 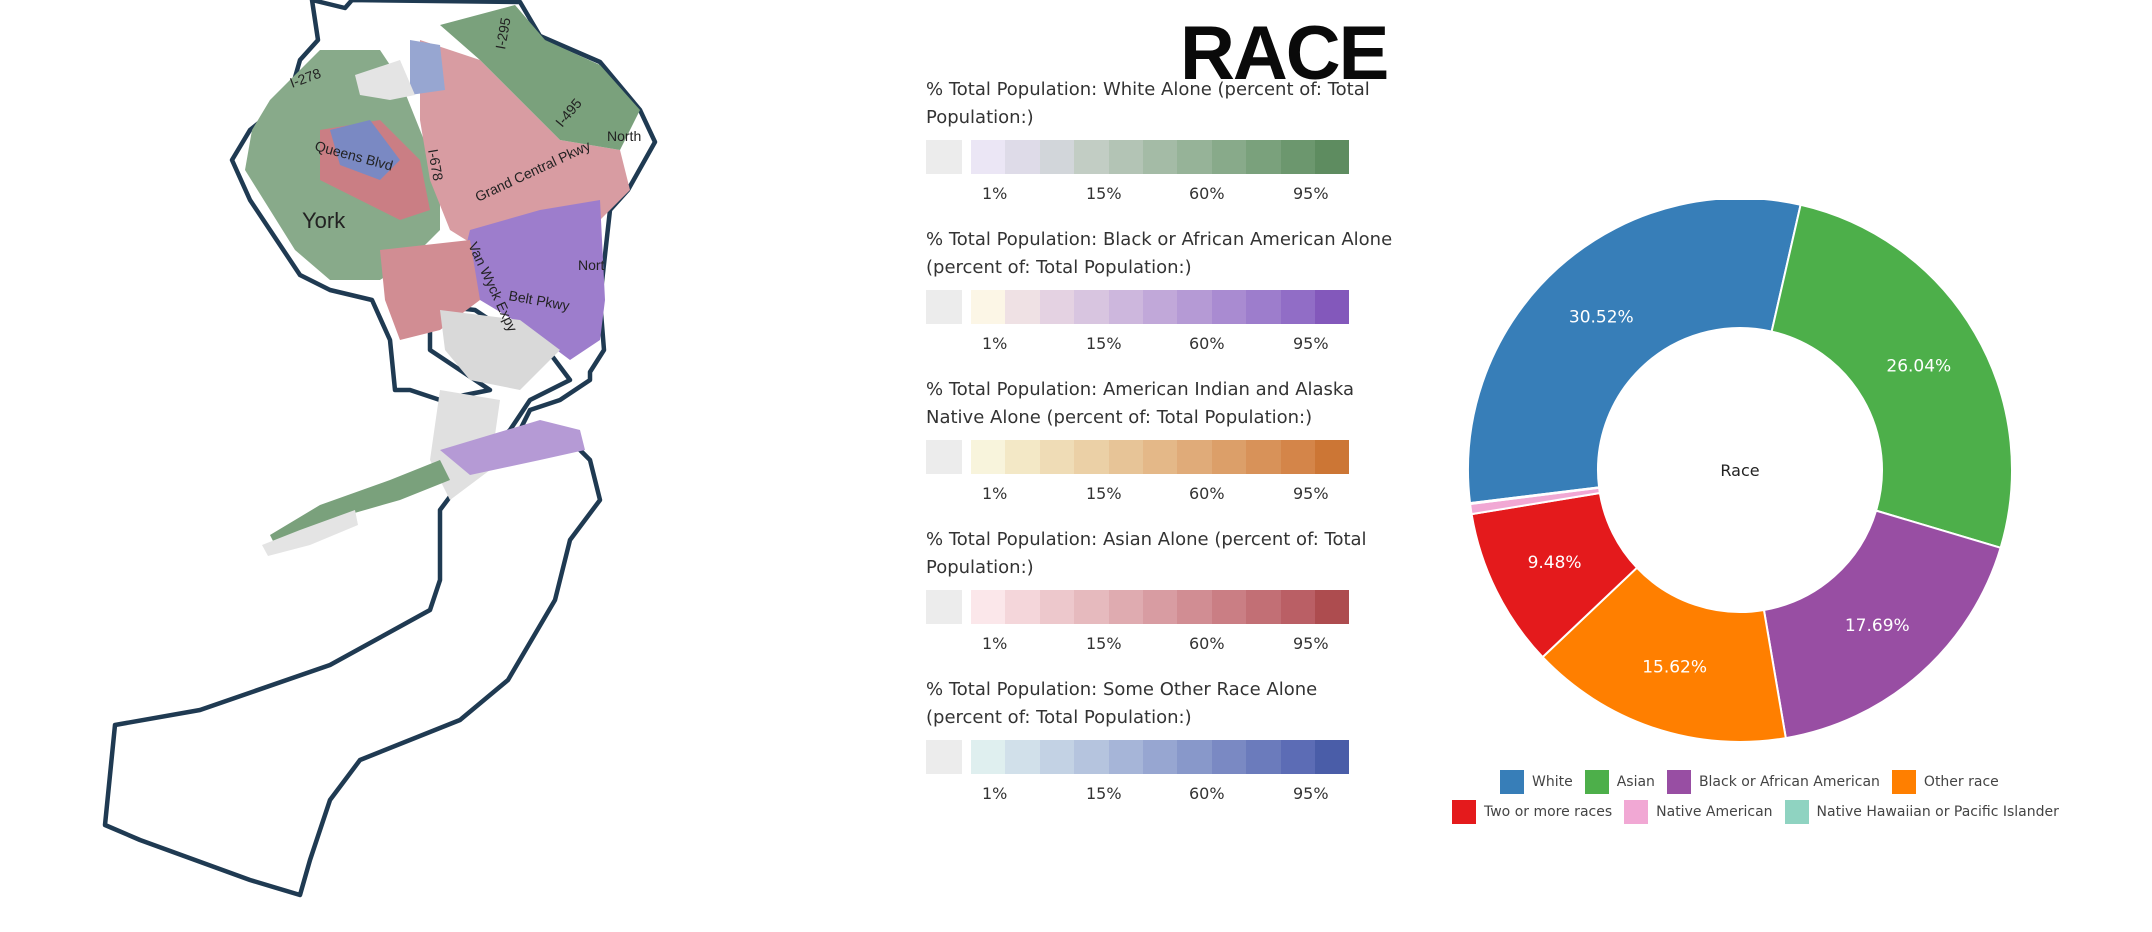 I want to click on map-label-york: York, so click(x=324, y=220).